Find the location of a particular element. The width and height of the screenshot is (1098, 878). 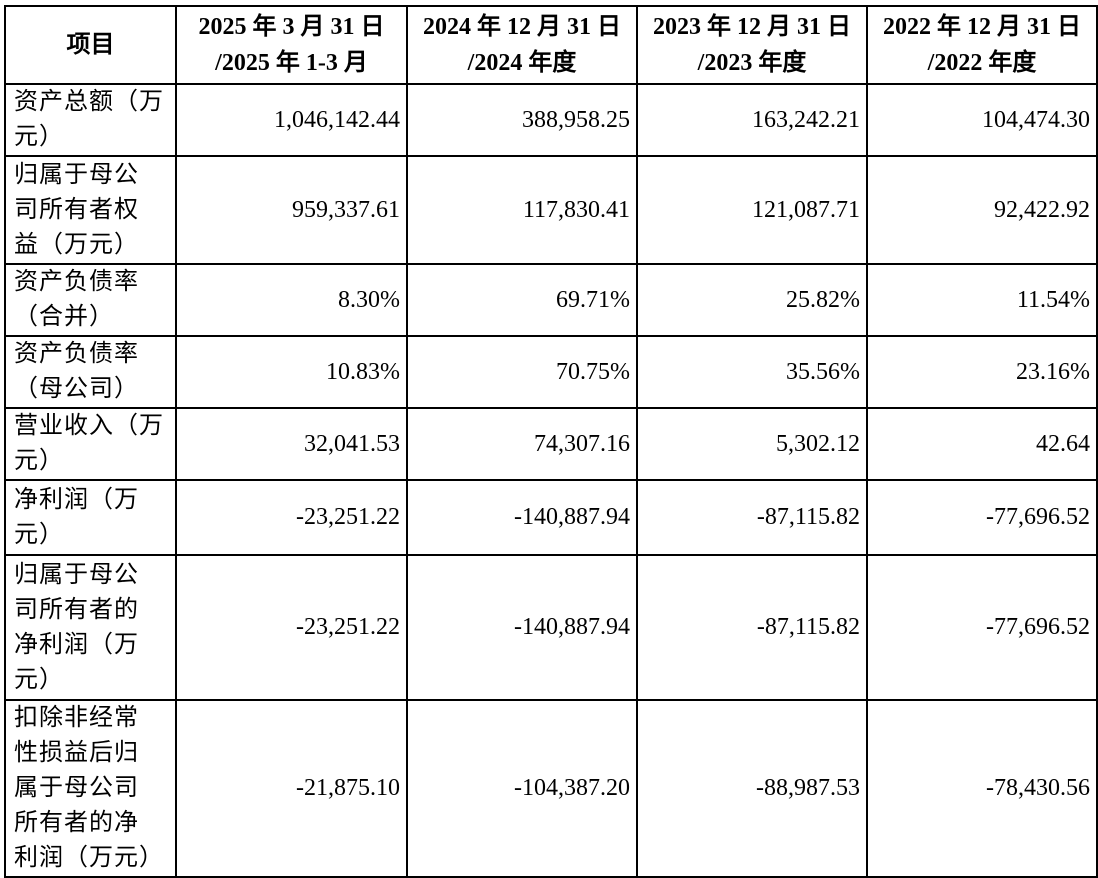

value-cell: 388,958.25 is located at coordinates (522, 120).